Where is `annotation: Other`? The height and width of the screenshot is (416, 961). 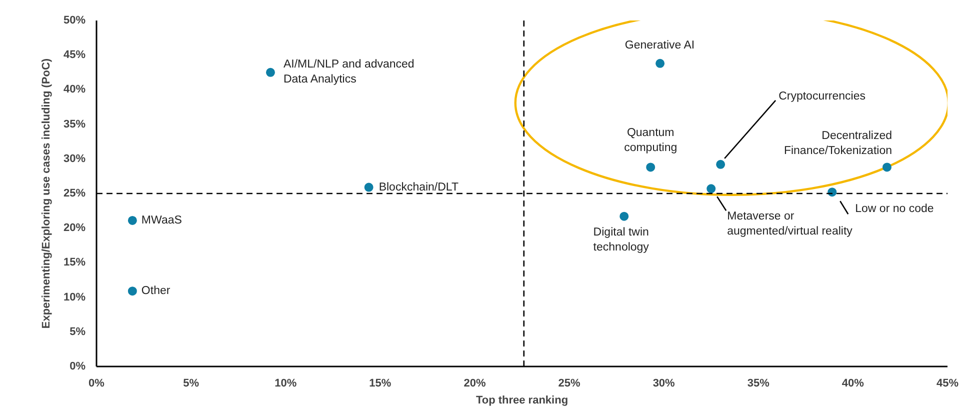
annotation: Other is located at coordinates (155, 291).